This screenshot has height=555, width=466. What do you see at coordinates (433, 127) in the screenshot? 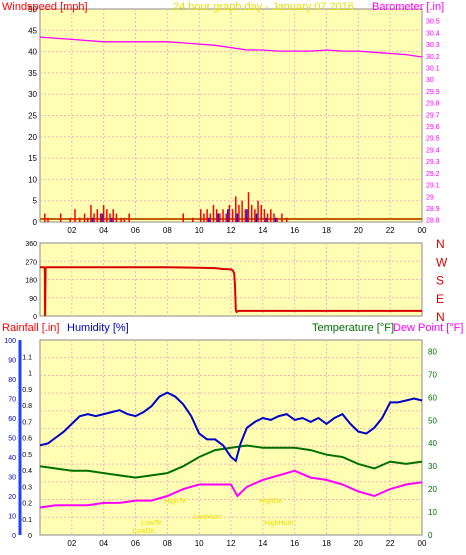
I see `barometer-tick-label: 29.6` at bounding box center [433, 127].